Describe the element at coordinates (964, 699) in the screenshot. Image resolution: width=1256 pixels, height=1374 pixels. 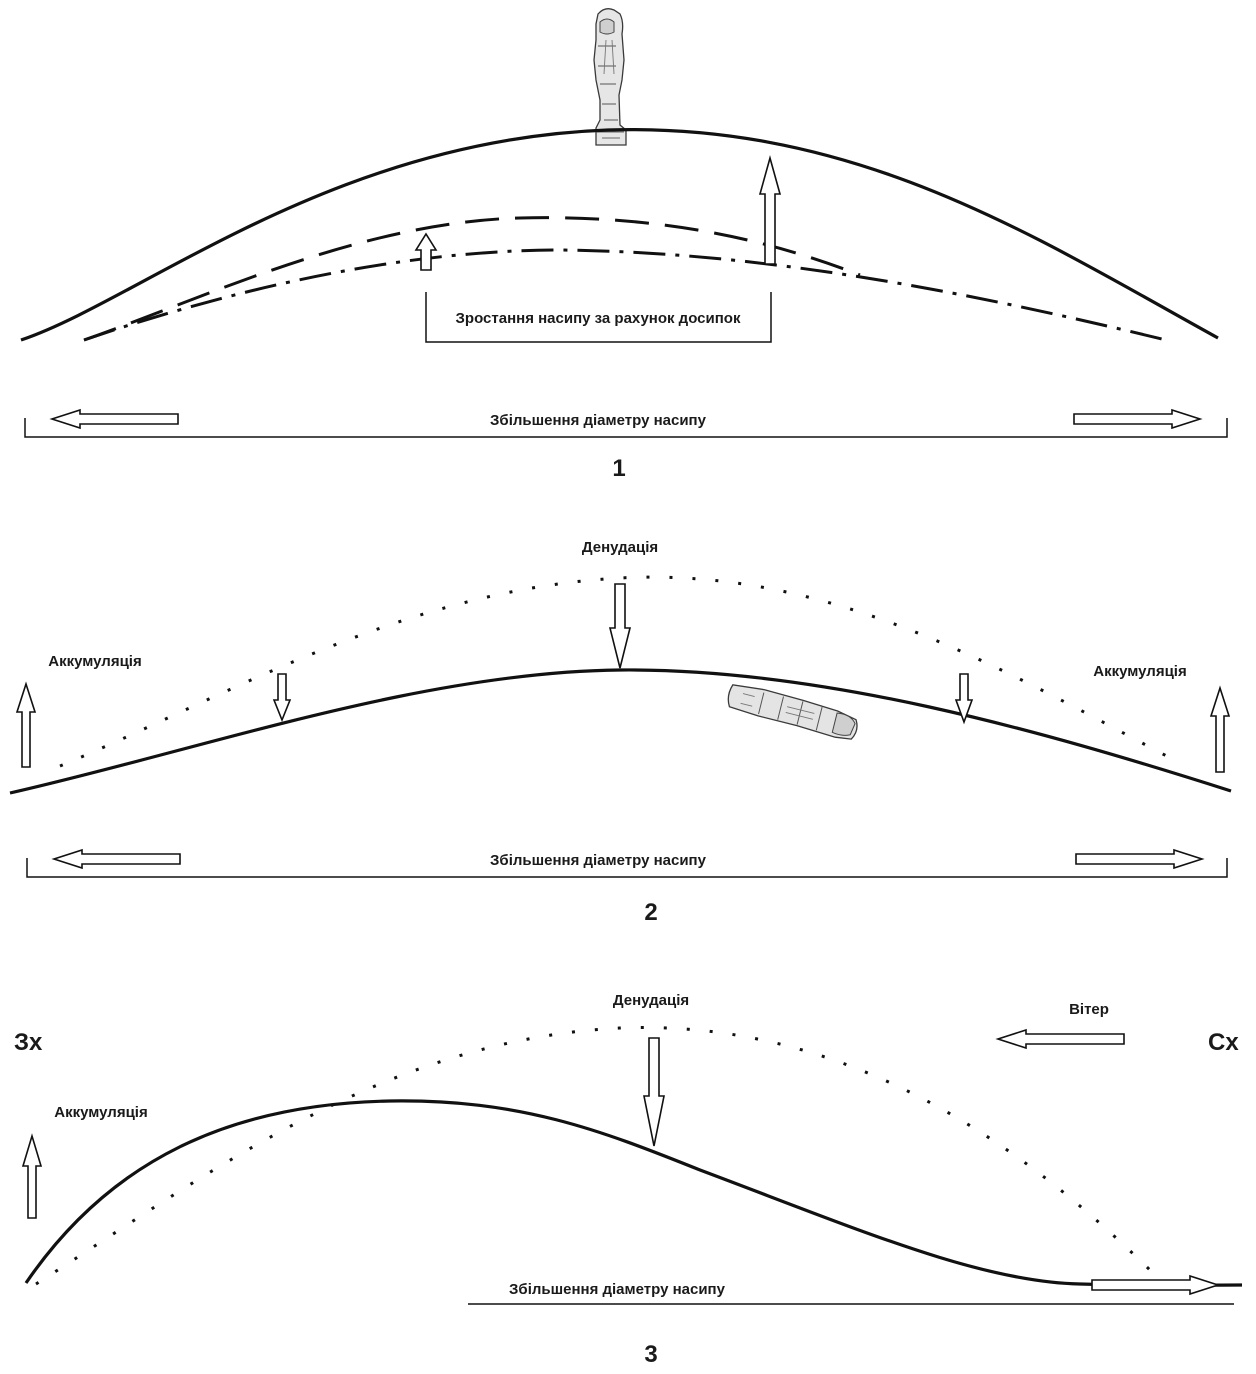
I see `denudation-arrow-right` at that location.